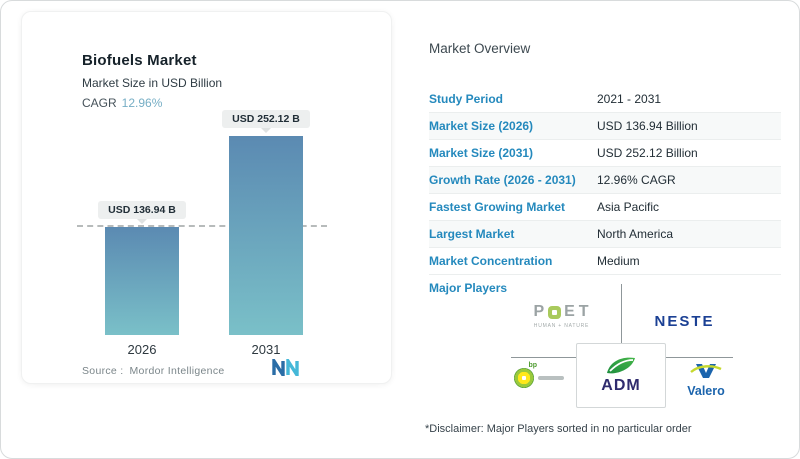 The width and height of the screenshot is (800, 459). What do you see at coordinates (629, 99) in the screenshot?
I see `row-value: 2021 - 2031` at bounding box center [629, 99].